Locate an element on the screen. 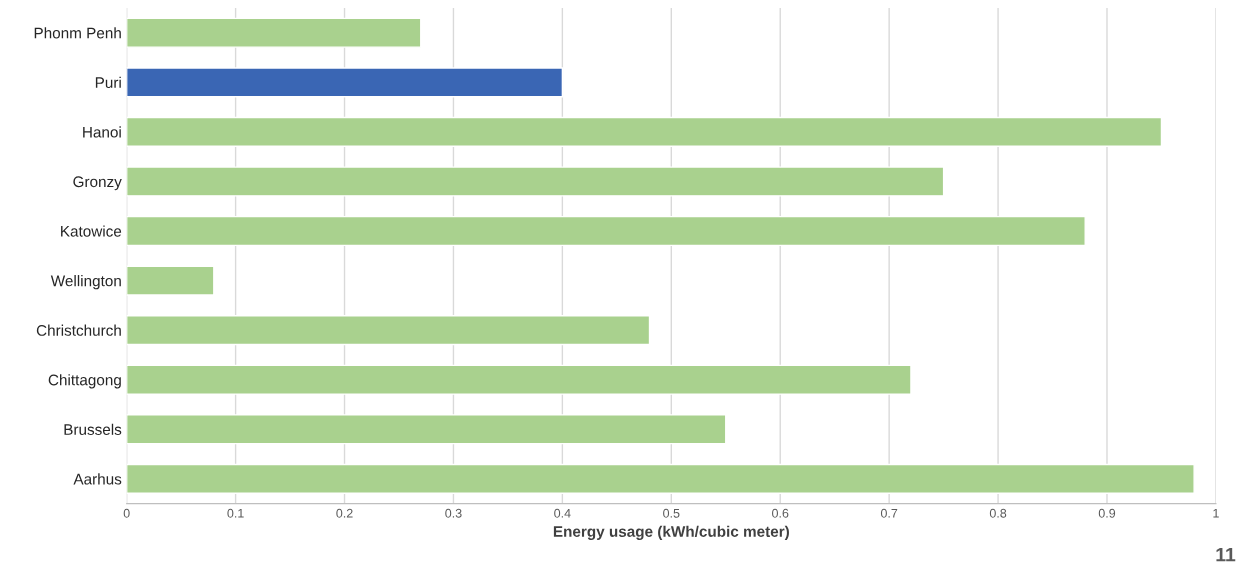 The image size is (1242, 571). x-tick-label: 0 is located at coordinates (126, 513).